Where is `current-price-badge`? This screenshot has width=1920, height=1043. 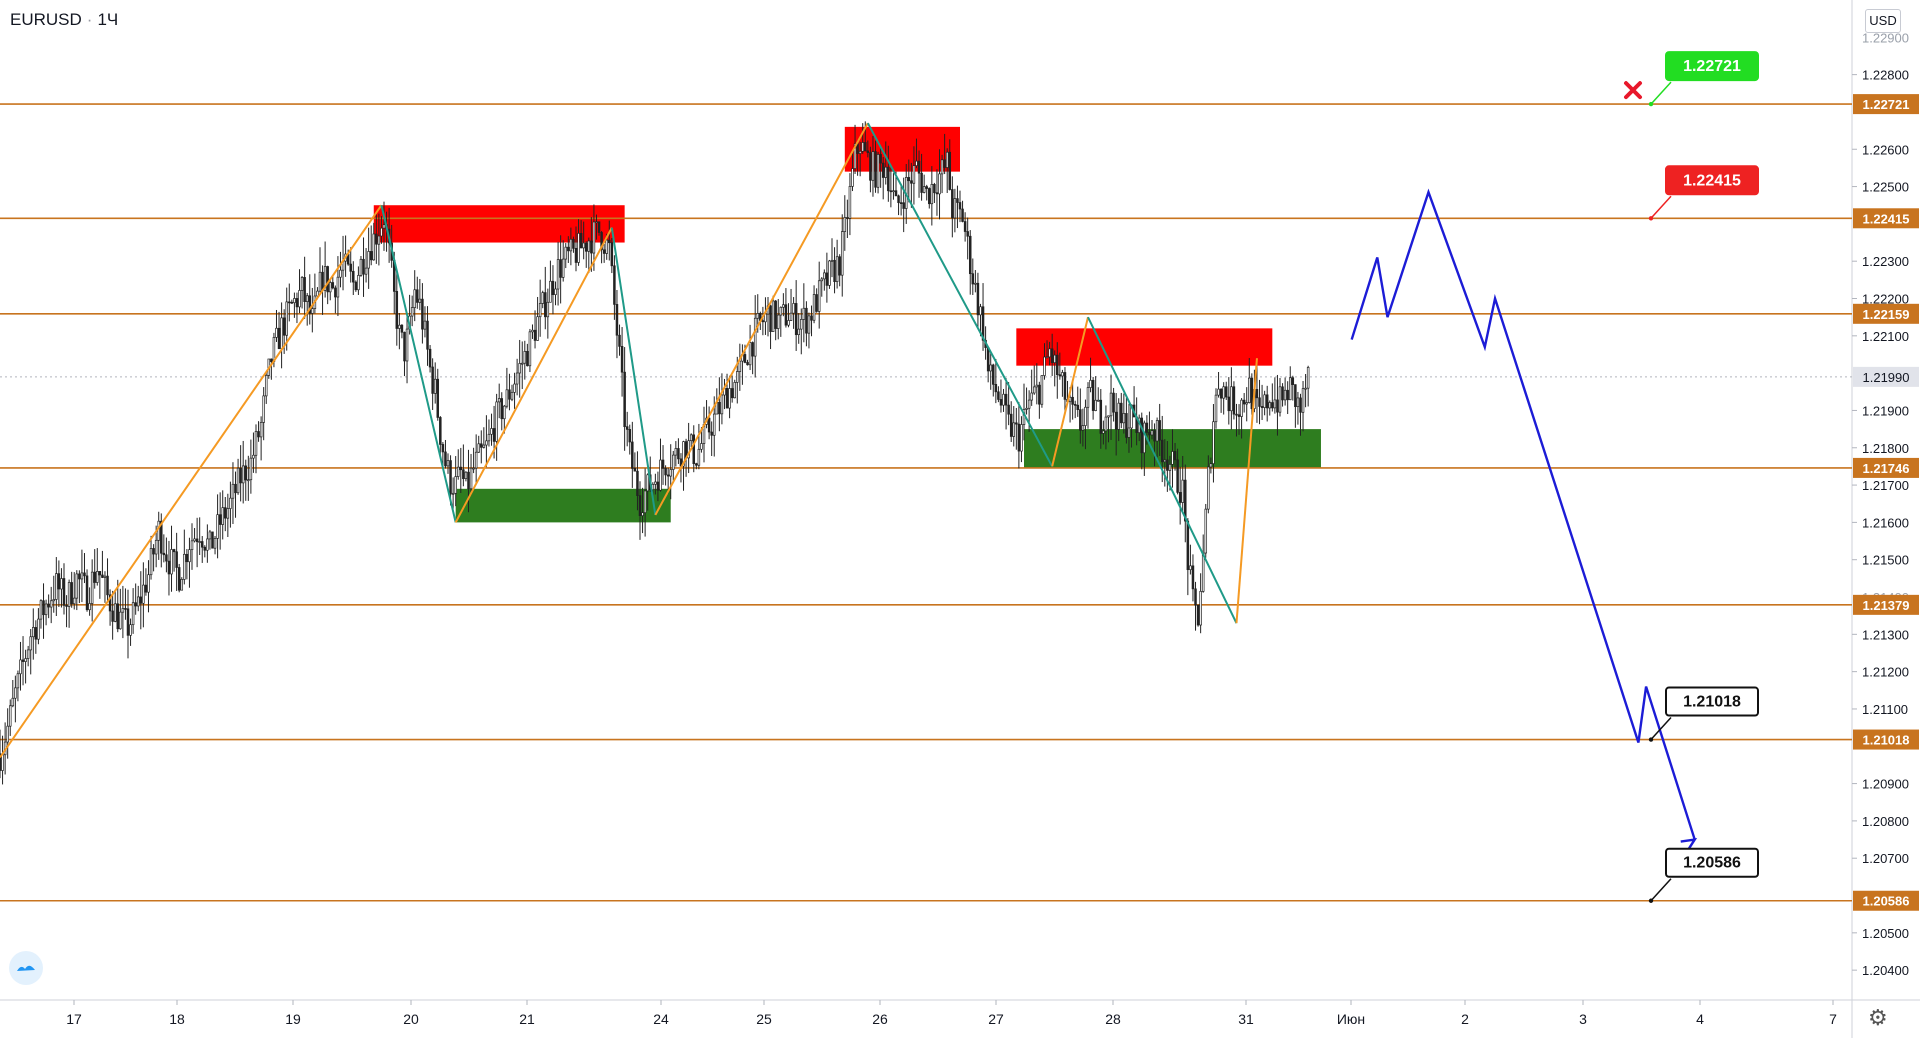 current-price-badge is located at coordinates (1886, 376).